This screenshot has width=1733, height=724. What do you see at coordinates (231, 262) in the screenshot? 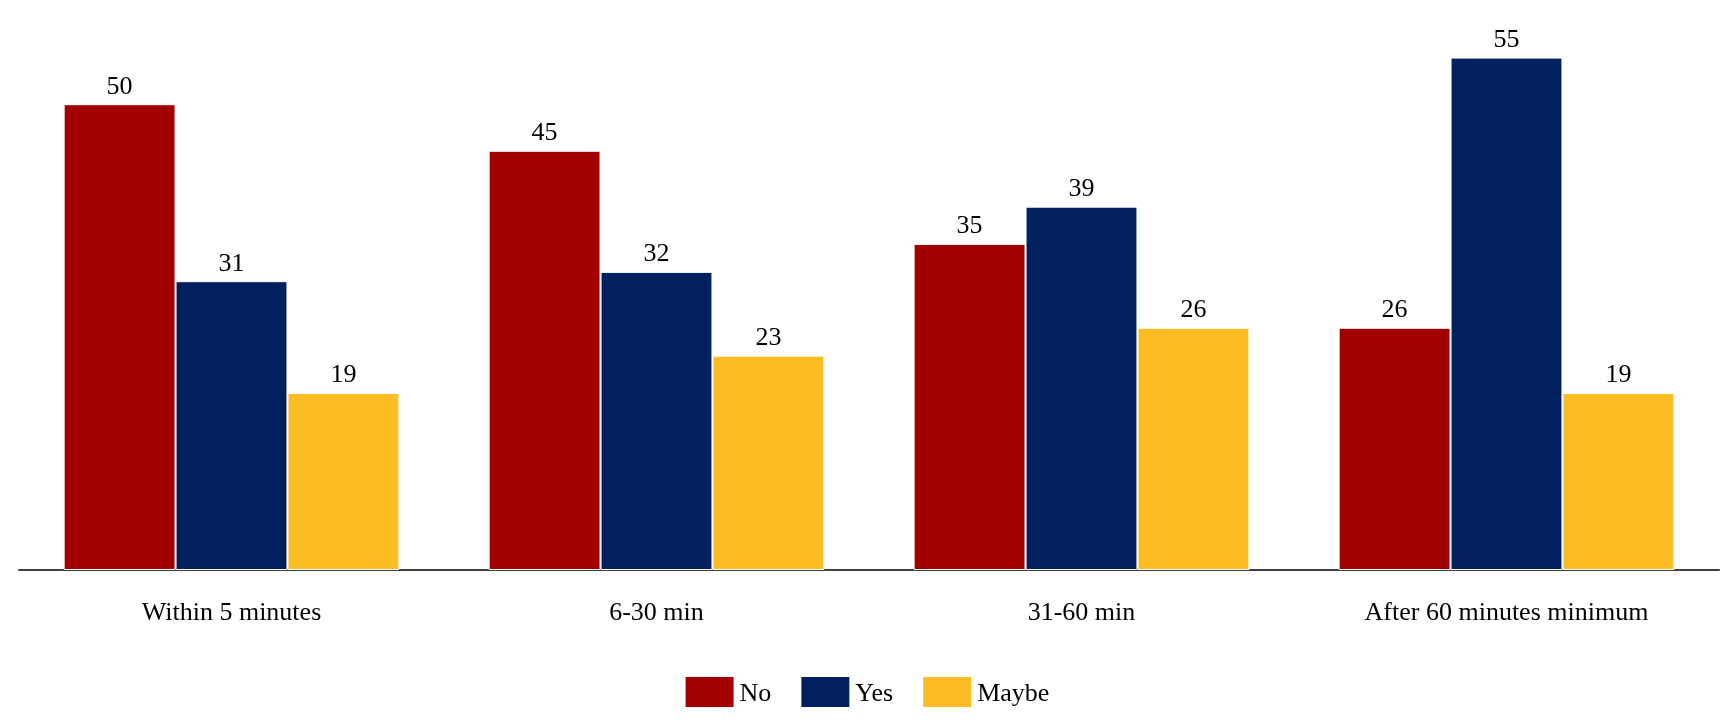
I see `data-label: 31` at bounding box center [231, 262].